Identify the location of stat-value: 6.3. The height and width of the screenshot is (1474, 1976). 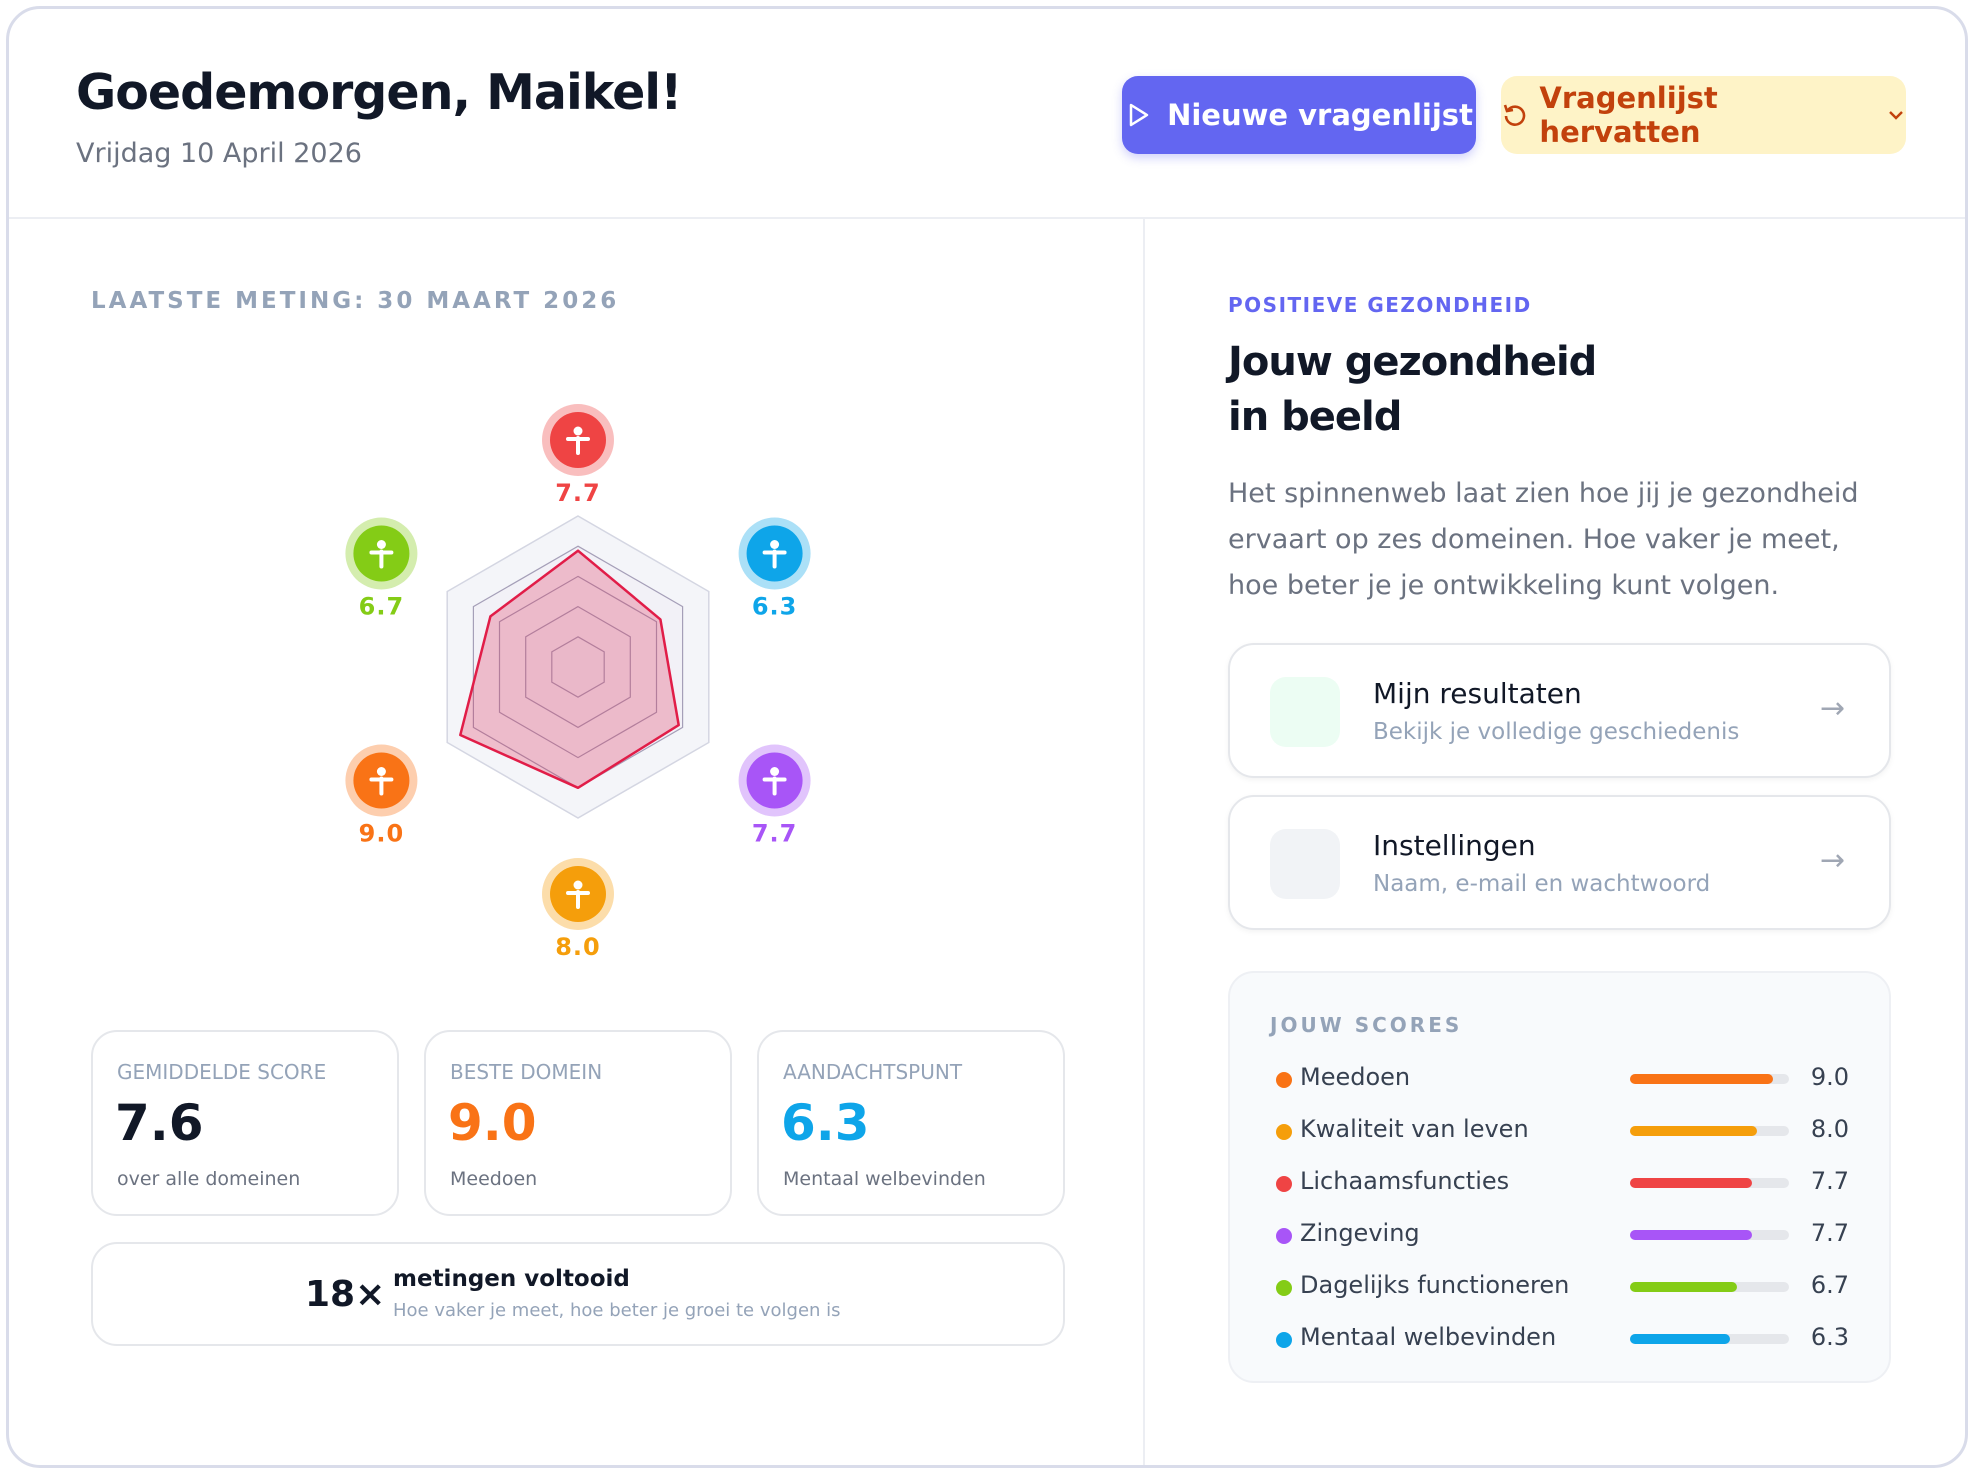
(825, 1123).